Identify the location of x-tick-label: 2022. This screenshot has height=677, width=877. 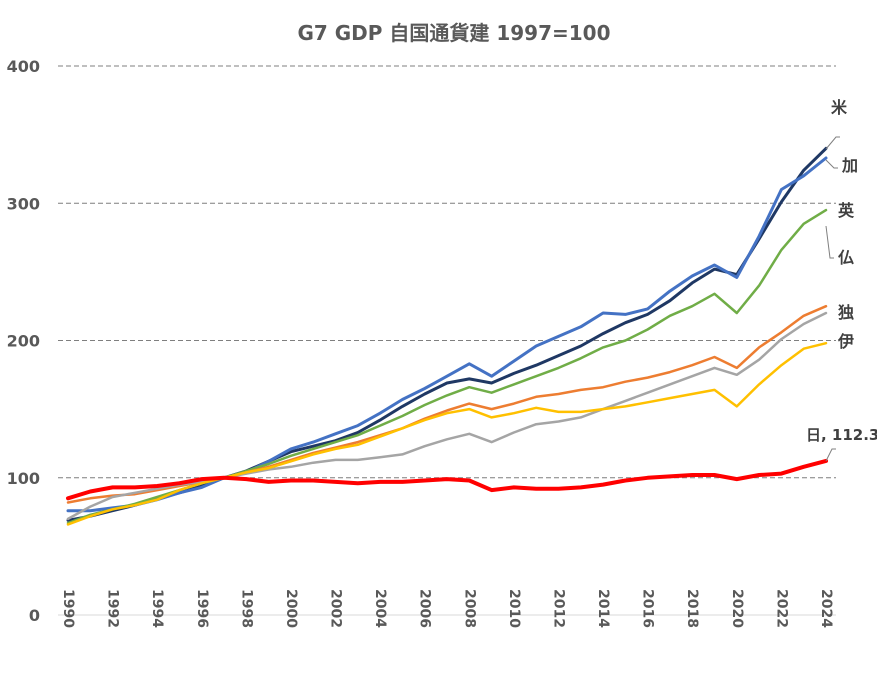
(781, 608).